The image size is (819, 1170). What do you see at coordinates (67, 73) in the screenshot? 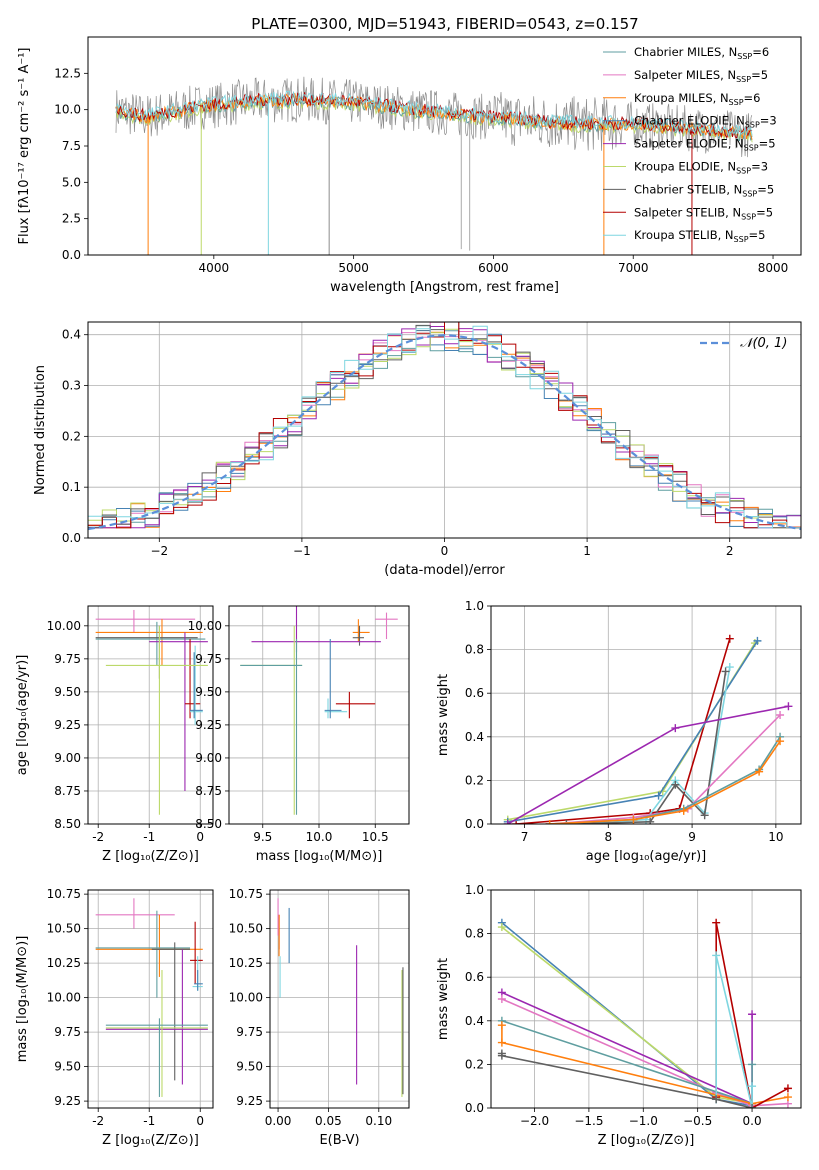
I see `spectrum-ytick-label: 12.5` at bounding box center [67, 73].